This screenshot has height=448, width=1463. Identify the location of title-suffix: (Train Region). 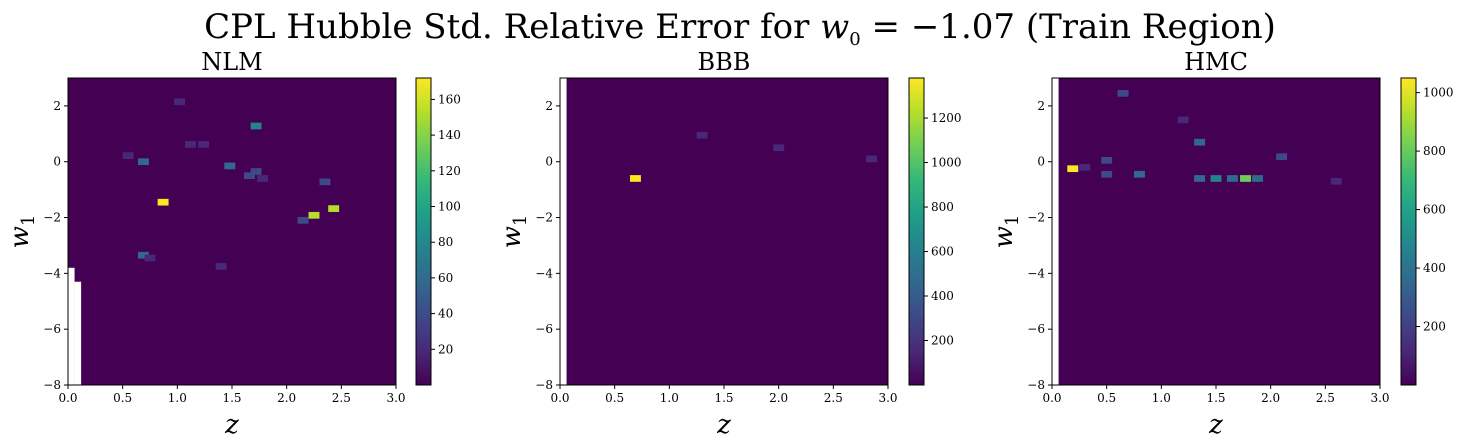
(1145, 27).